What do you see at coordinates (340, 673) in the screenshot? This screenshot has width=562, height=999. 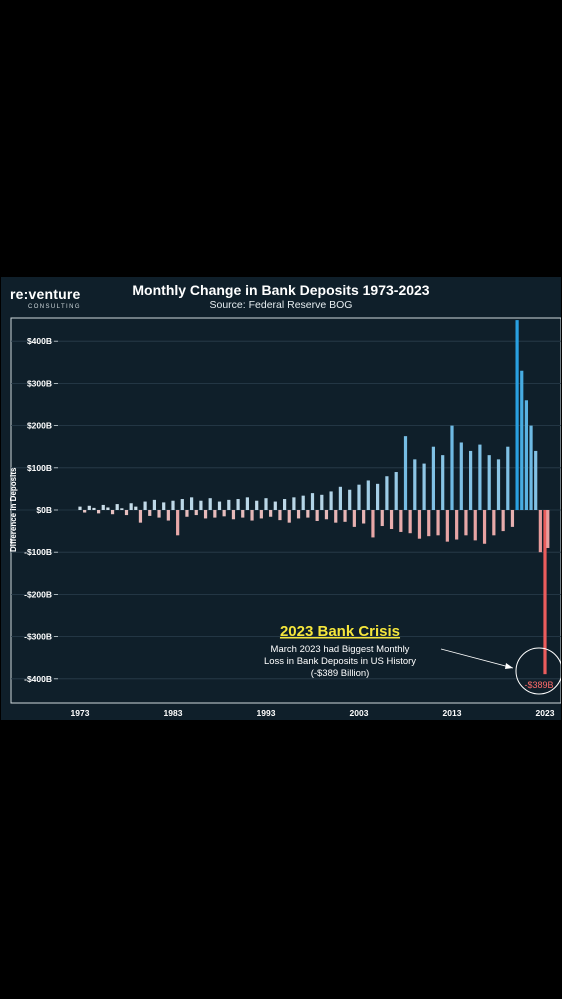 I see `annotation-line-3: (-$389 Billion)` at bounding box center [340, 673].